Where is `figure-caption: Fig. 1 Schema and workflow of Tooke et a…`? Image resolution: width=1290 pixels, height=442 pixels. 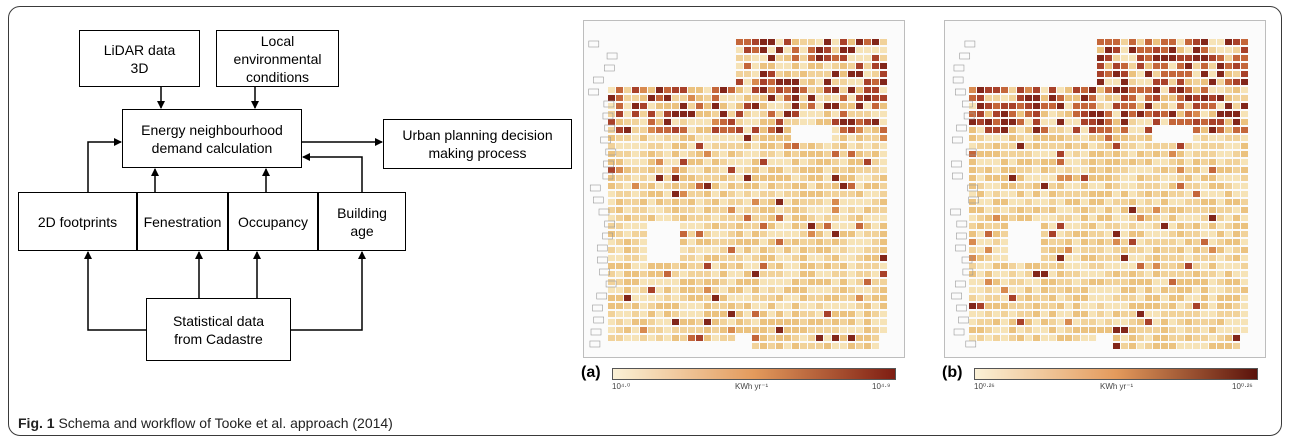 figure-caption: Fig. 1 Schema and workflow of Tooke et a… is located at coordinates (205, 423).